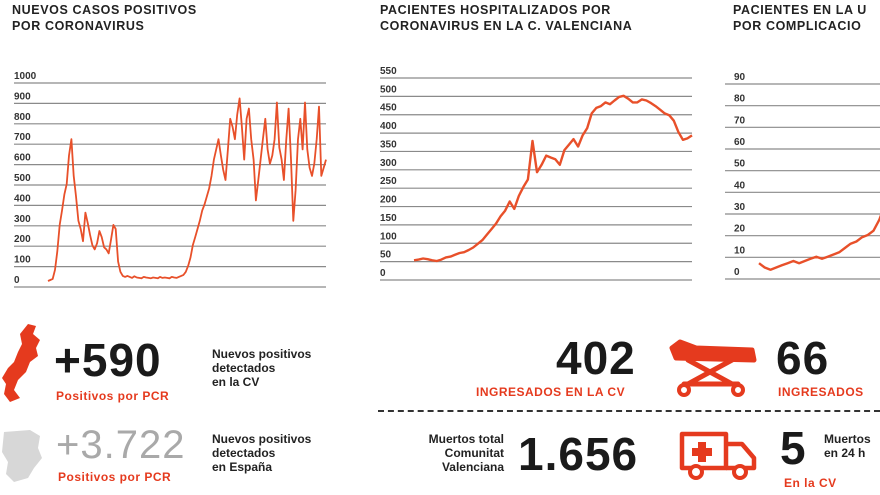  Describe the element at coordinates (466, 453) in the screenshot. I see `deaths-desc: Muertos total Comunitat Valenciana` at that location.